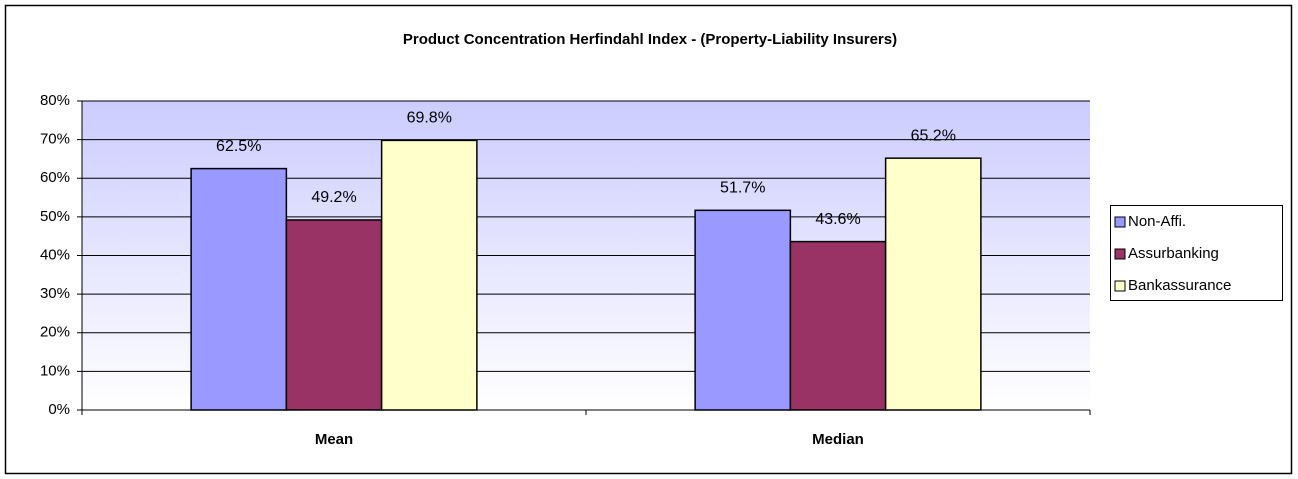 The image size is (1298, 479). Describe the element at coordinates (333, 197) in the screenshot. I see `data-label: 49.2%` at that location.